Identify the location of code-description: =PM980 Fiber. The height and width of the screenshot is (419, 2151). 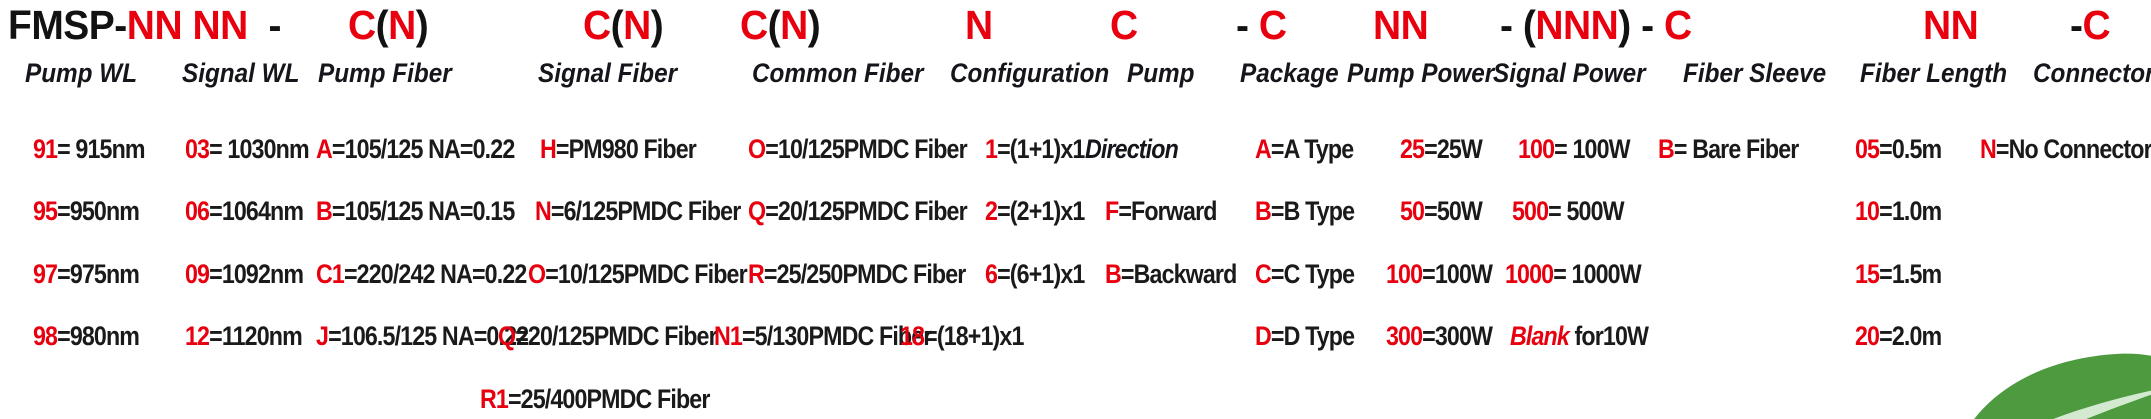
(626, 148).